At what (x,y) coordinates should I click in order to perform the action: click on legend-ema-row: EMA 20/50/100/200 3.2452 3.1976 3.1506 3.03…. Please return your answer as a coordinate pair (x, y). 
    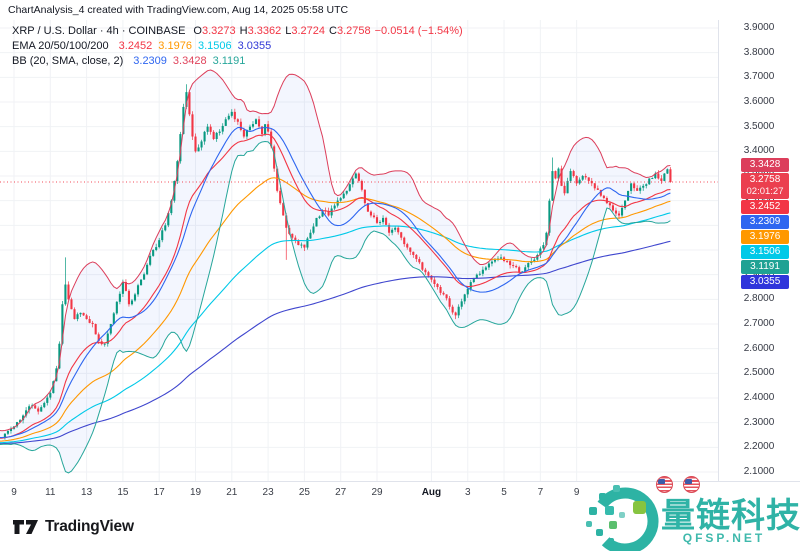
    Looking at the image, I should click on (237, 46).